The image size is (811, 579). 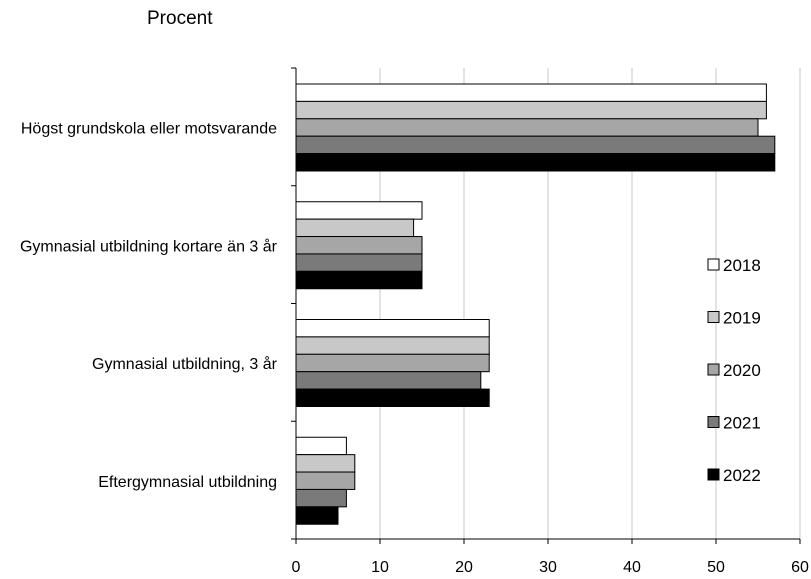 I want to click on x-tick-label: 10, so click(x=380, y=567).